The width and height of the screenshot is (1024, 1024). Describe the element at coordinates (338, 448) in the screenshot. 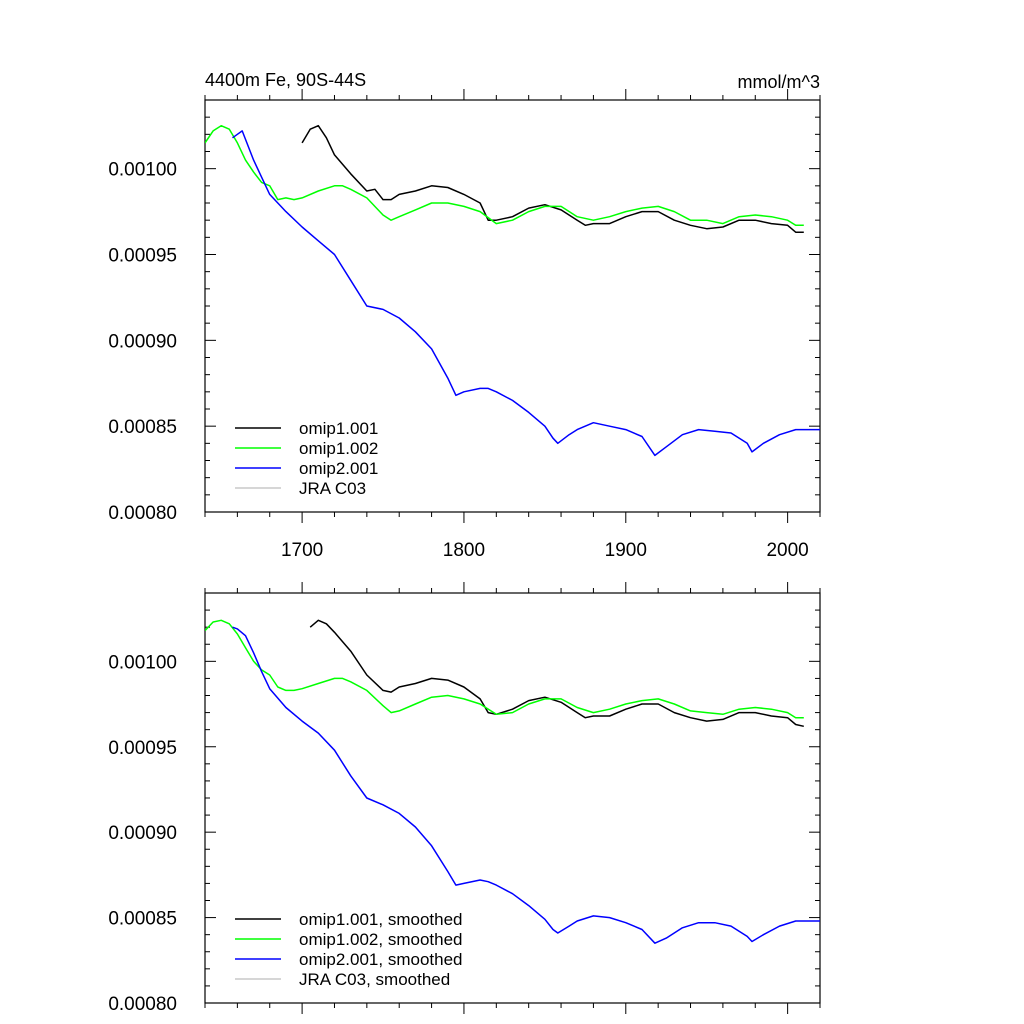

I see `legend-label: omip1.002` at that location.